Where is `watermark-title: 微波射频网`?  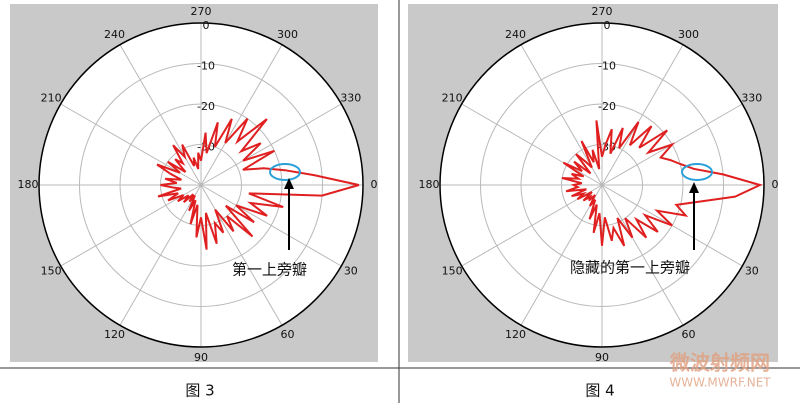
watermark-title: 微波射频网 is located at coordinates (719, 363).